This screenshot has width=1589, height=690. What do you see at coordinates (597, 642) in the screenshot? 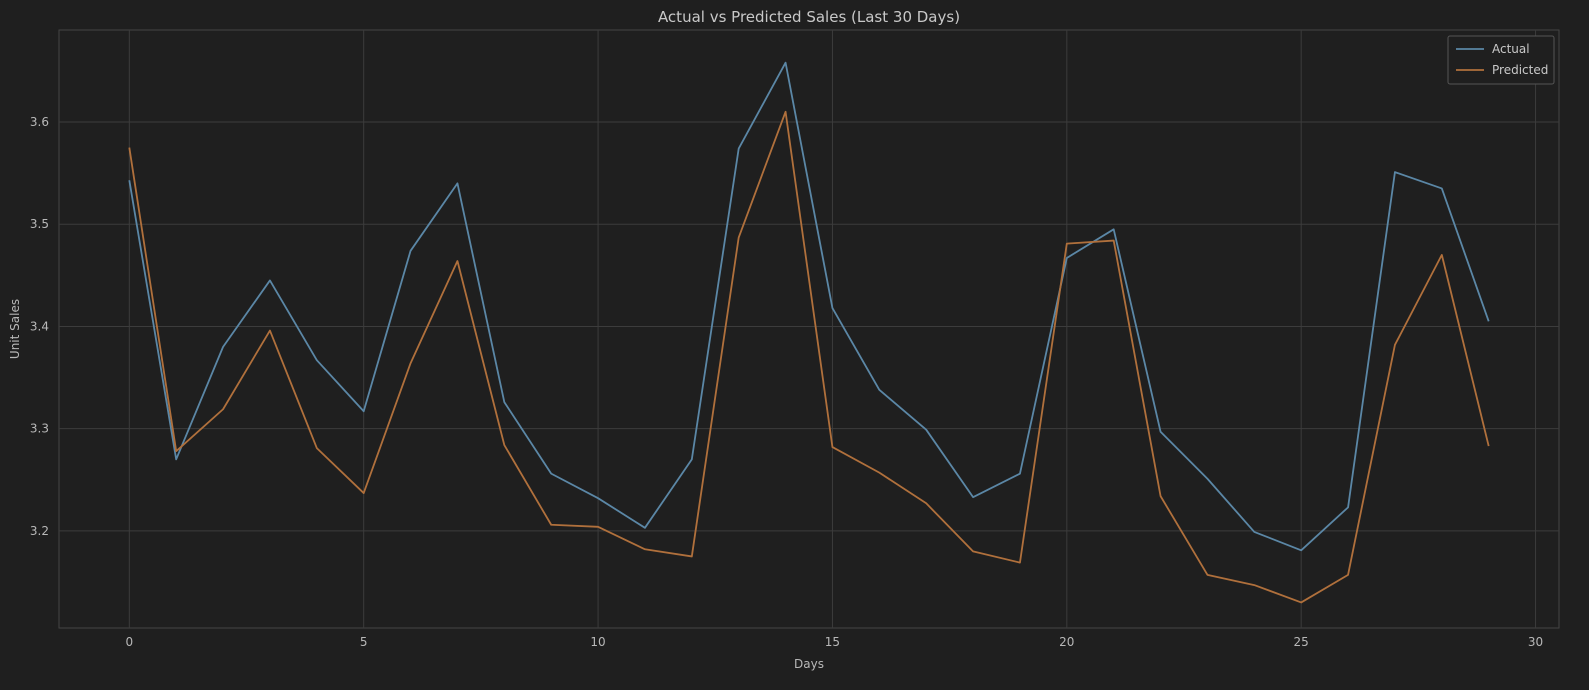
I see `x-tick-label: 10` at bounding box center [597, 642].